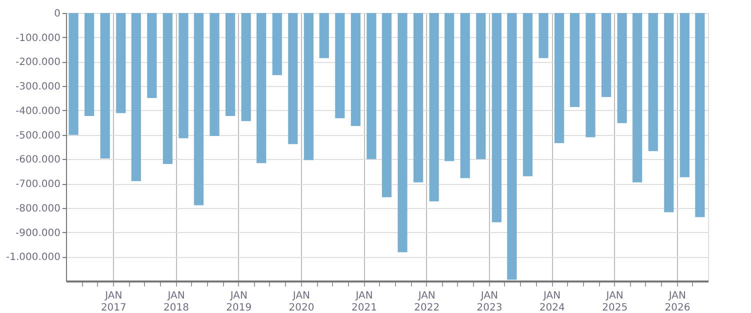 This screenshot has height=313, width=751. I want to click on y-tick-label: -1.000.000, so click(33, 258).